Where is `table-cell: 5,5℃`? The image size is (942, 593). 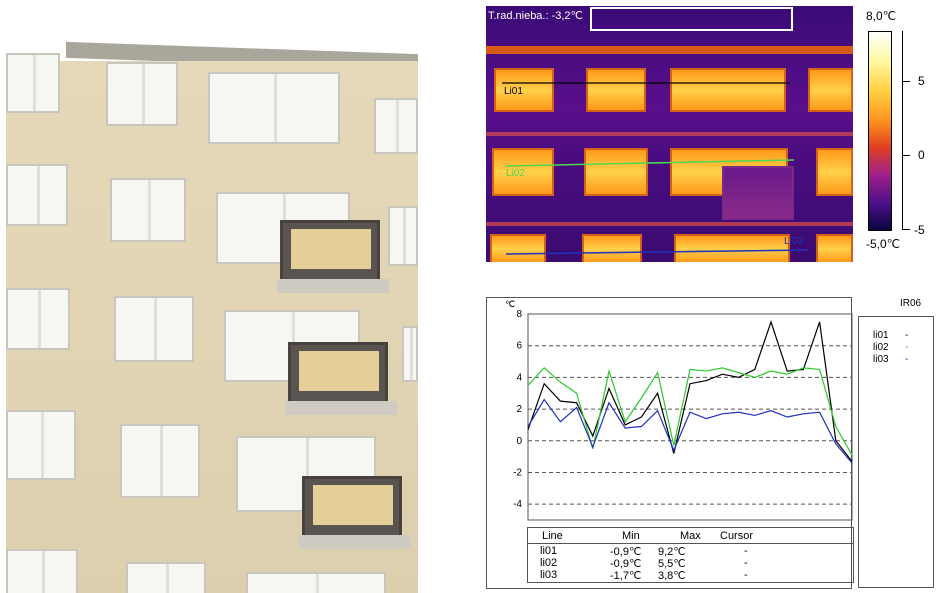 table-cell: 5,5℃ is located at coordinates (672, 564).